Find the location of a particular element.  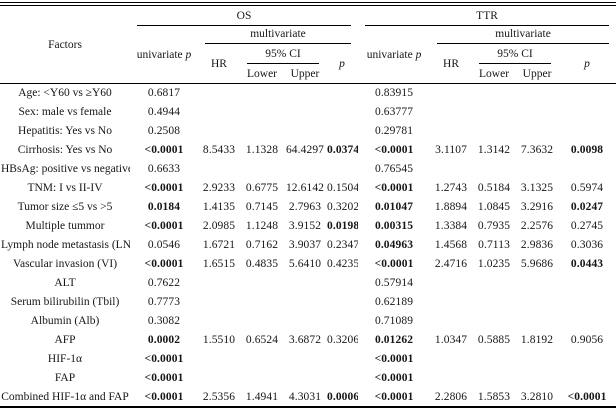

value-cell: 0.3036 is located at coordinates (587, 245).